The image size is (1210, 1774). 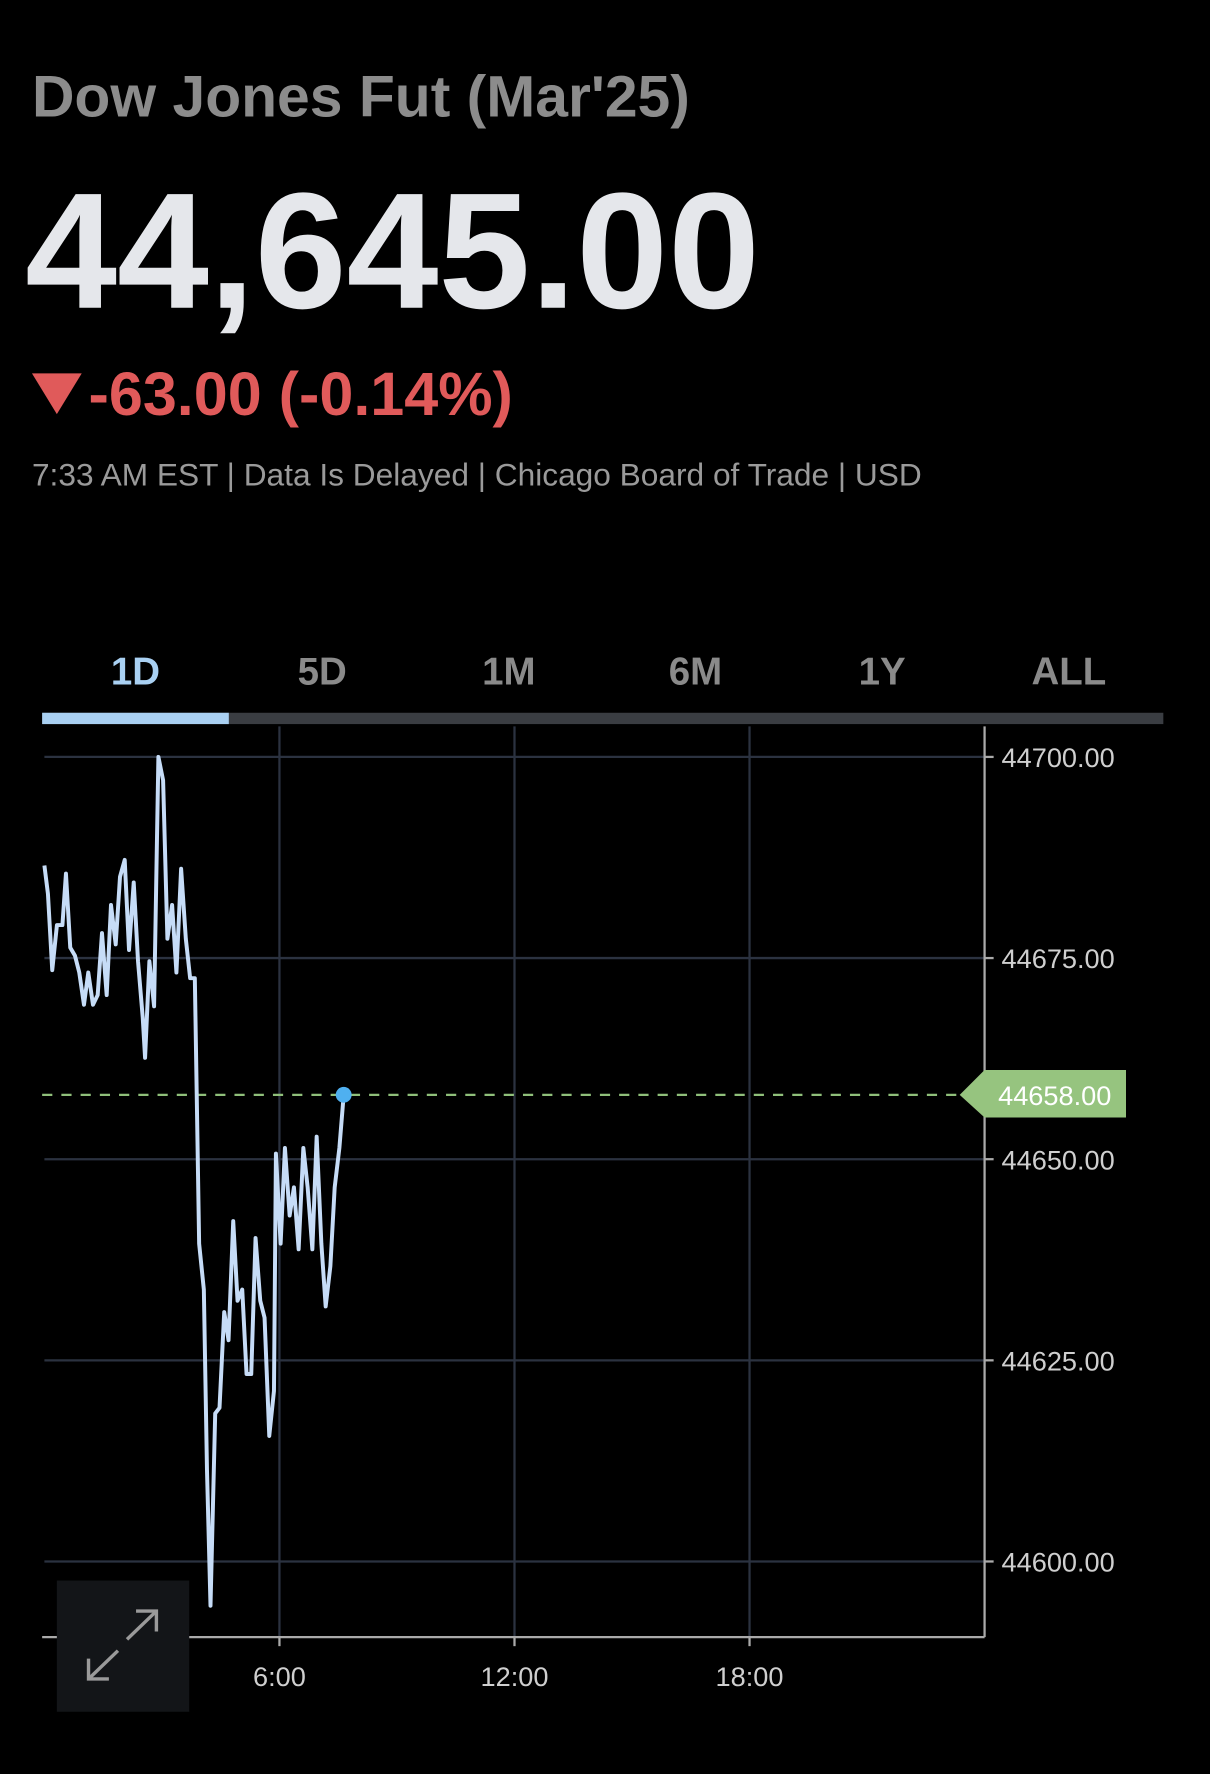 What do you see at coordinates (1068, 671) in the screenshot?
I see `range-tab: ALL` at bounding box center [1068, 671].